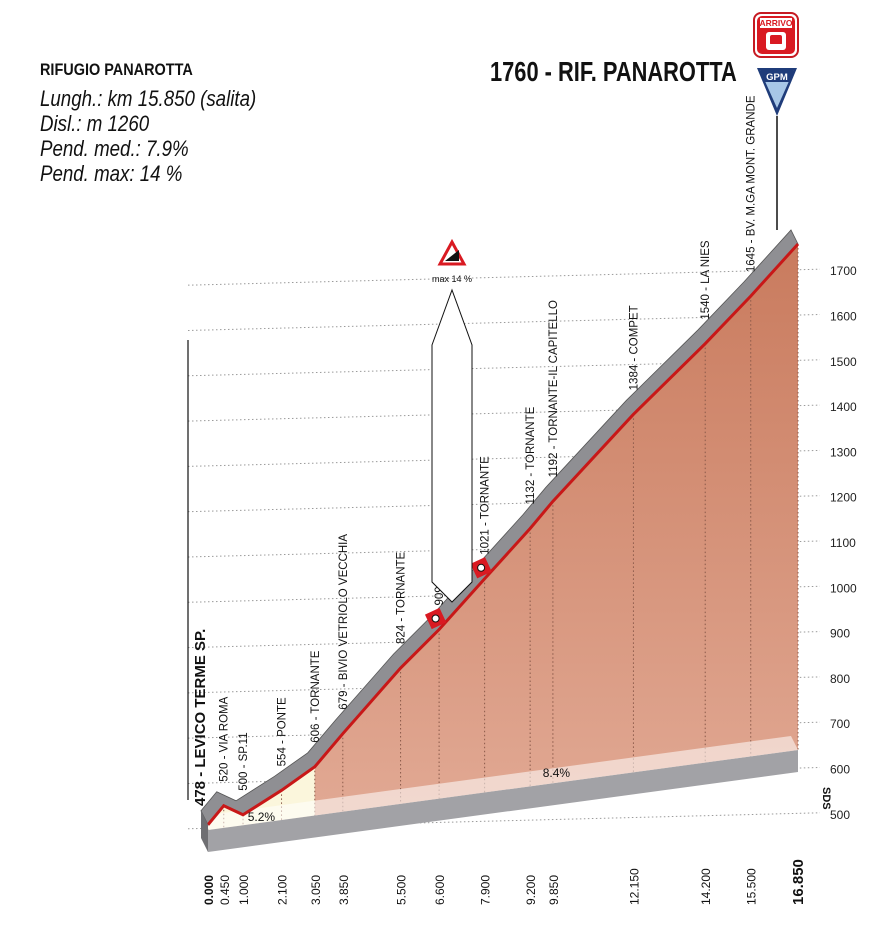 This screenshot has height=938, width=870. Describe the element at coordinates (752, 183) in the screenshot. I see `waypoint-label: 1645 - BV. M.GA MONT. GRANDE` at that location.